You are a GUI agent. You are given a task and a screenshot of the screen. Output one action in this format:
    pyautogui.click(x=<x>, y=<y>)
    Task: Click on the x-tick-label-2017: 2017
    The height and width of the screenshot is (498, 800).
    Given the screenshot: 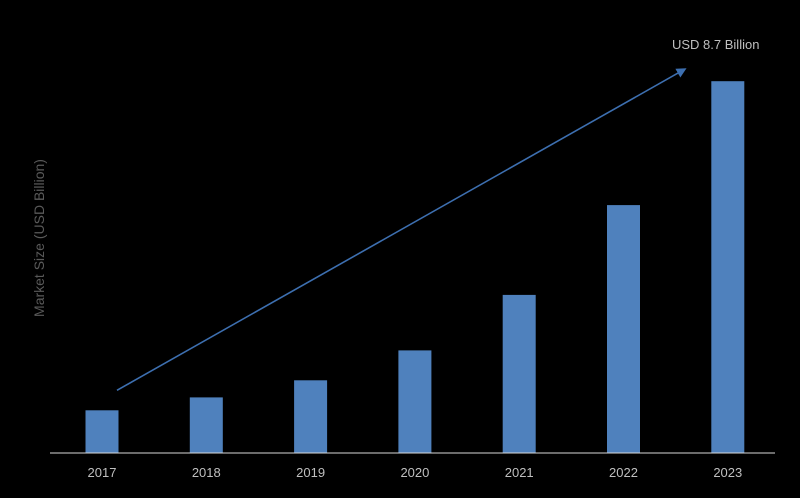 What is the action you would take?
    pyautogui.click(x=102, y=472)
    